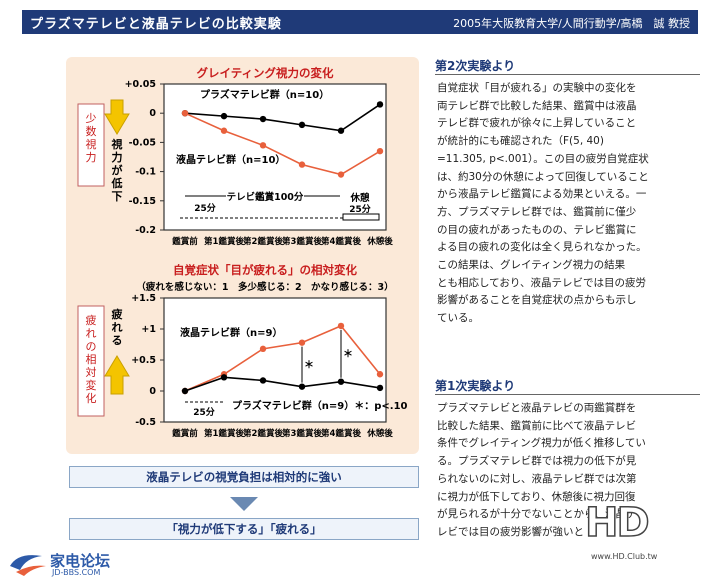 The image size is (718, 584). What do you see at coordinates (117, 183) in the screenshot?
I see `vchar: 低` at bounding box center [117, 183].